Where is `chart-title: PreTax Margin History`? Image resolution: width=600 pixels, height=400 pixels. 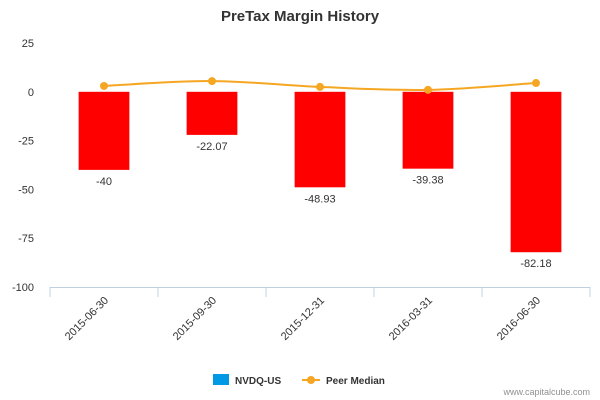
chart-title: PreTax Margin History is located at coordinates (300, 16).